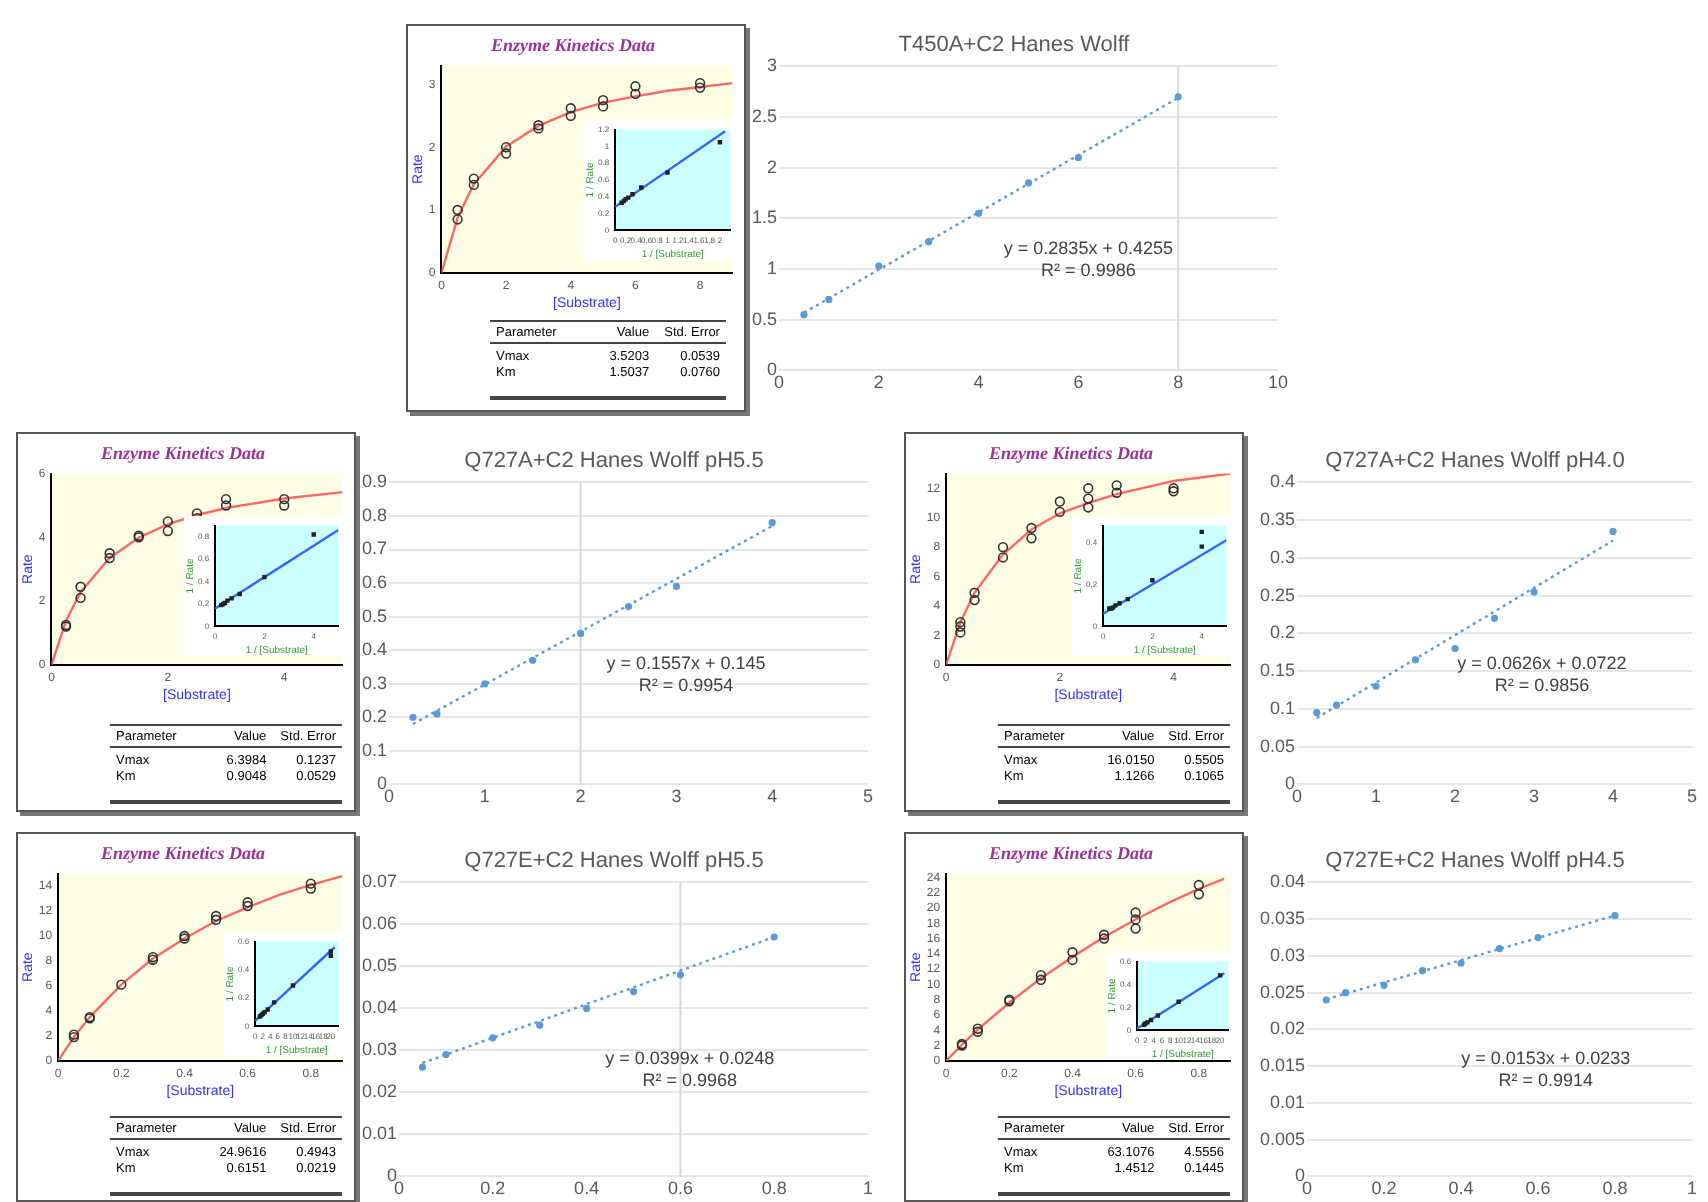  Describe the element at coordinates (1015, 45) in the screenshot. I see `chart-title: T450A+C2 Hanes Wolff` at that location.